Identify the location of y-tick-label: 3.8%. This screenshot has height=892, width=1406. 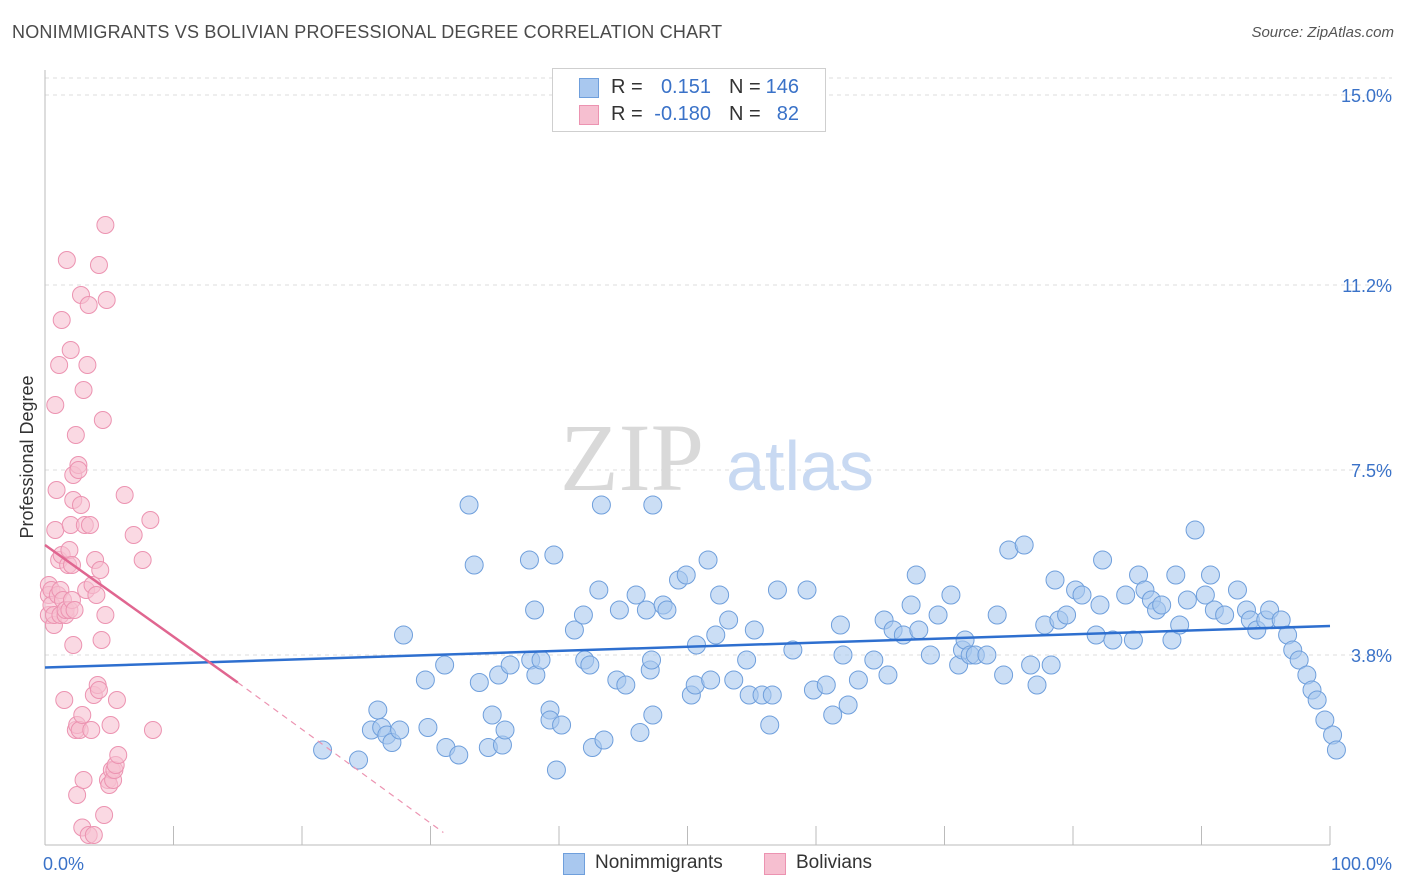
(1371, 656).